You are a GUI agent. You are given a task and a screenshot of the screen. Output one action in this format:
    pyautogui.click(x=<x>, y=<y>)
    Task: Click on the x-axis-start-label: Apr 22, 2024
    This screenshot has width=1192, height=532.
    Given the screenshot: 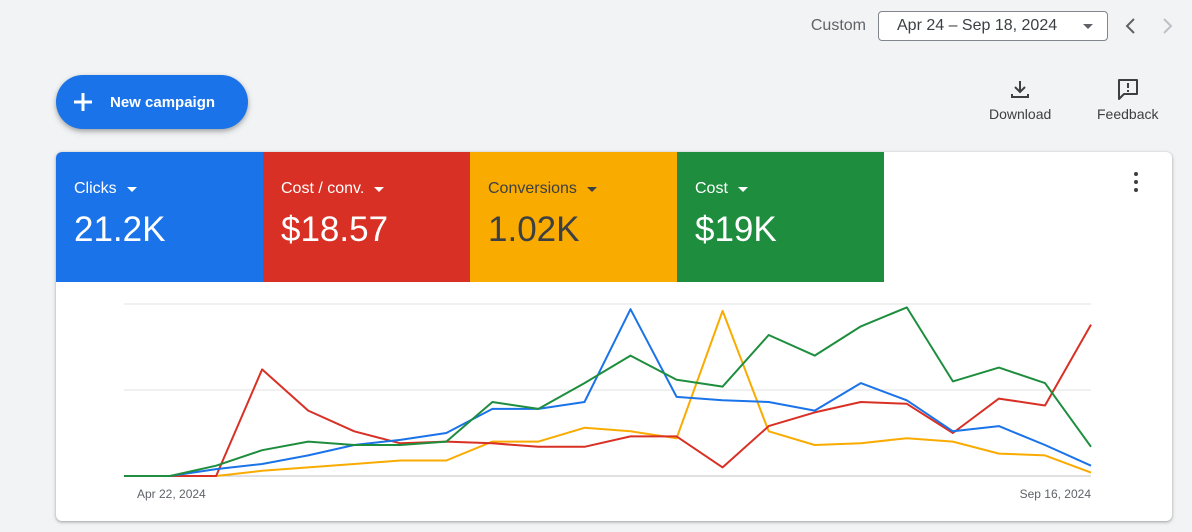 What is the action you would take?
    pyautogui.click(x=171, y=494)
    